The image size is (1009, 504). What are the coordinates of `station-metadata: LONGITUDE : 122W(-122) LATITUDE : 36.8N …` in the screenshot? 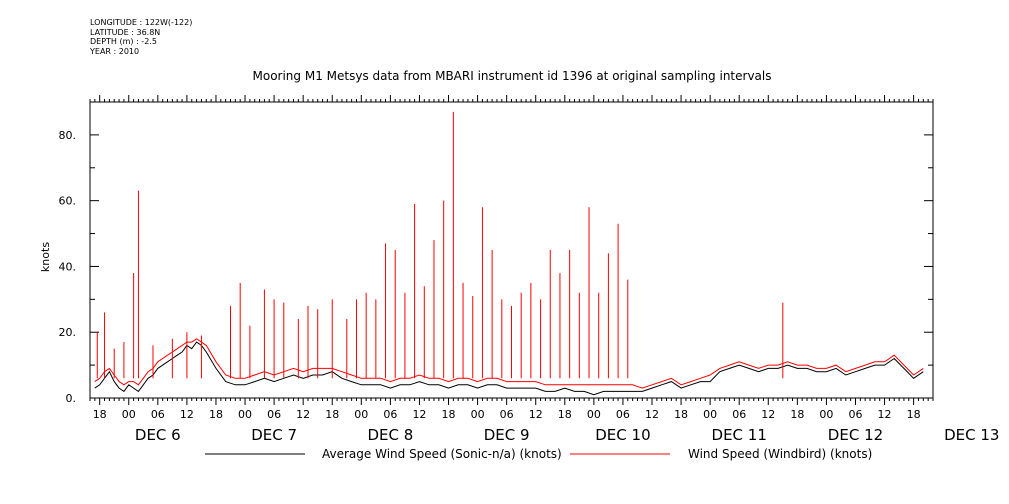 It's located at (141, 37).